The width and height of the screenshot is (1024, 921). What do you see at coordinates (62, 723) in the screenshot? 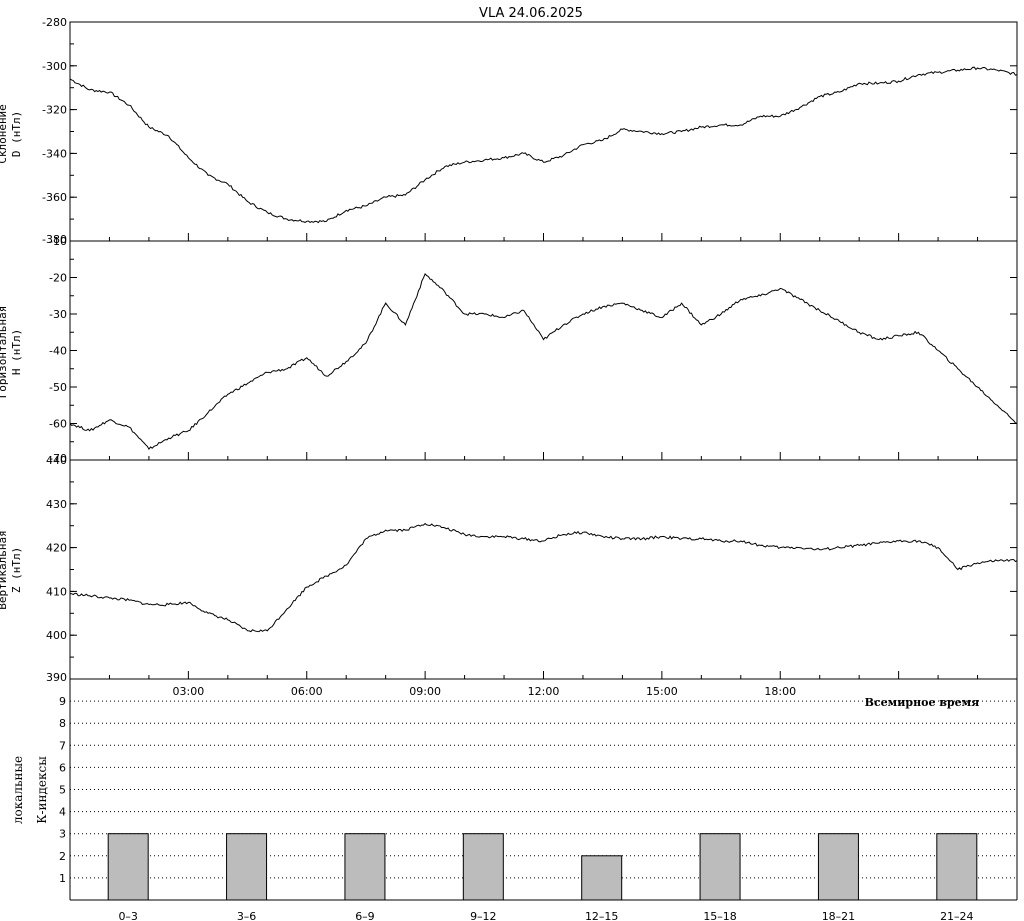
I see `k-tick-label: 8` at bounding box center [62, 723].